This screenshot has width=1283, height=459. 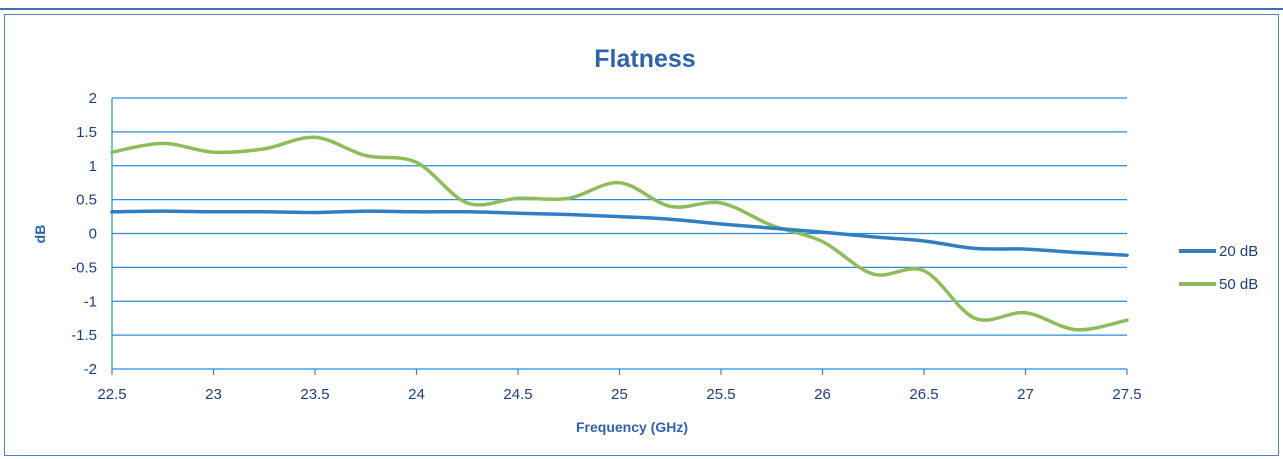 What do you see at coordinates (632, 427) in the screenshot?
I see `x-axis-label: Frequency (GHz)` at bounding box center [632, 427].